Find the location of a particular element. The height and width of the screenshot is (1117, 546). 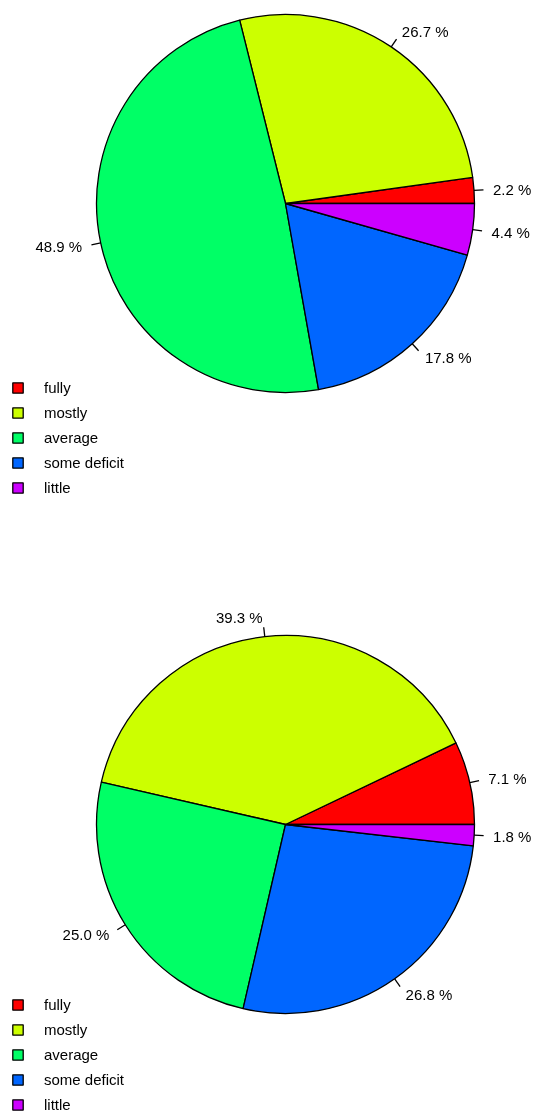

data-label: 2.2 % is located at coordinates (512, 189).